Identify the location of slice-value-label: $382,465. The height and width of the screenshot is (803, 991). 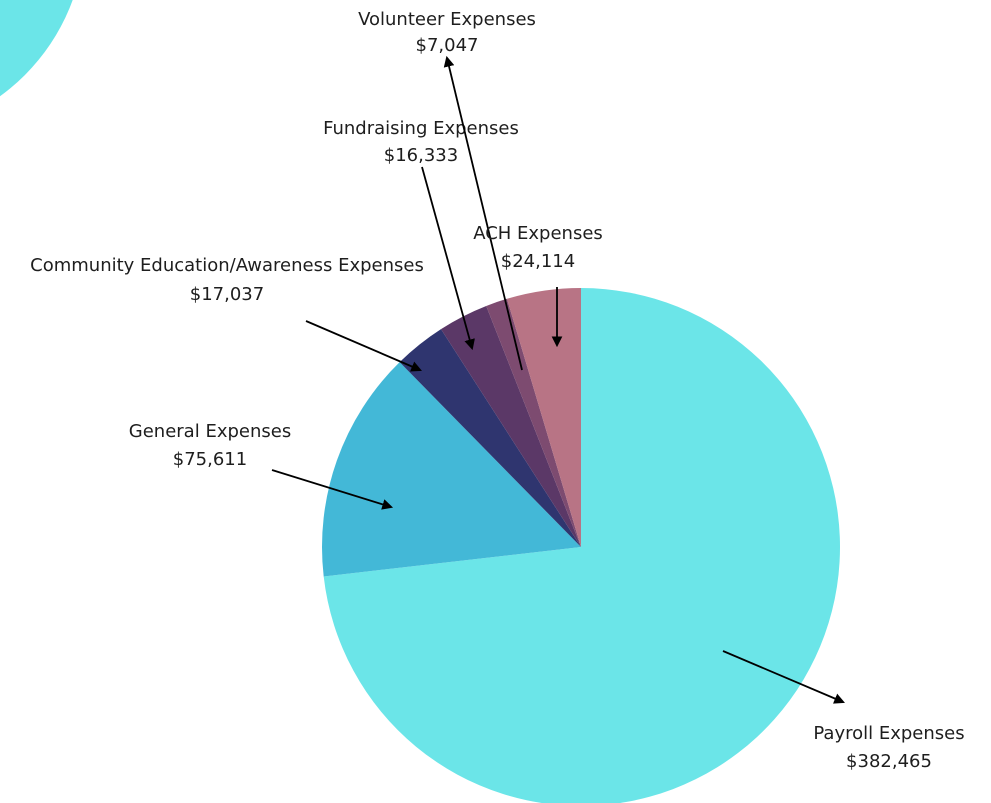
(889, 761).